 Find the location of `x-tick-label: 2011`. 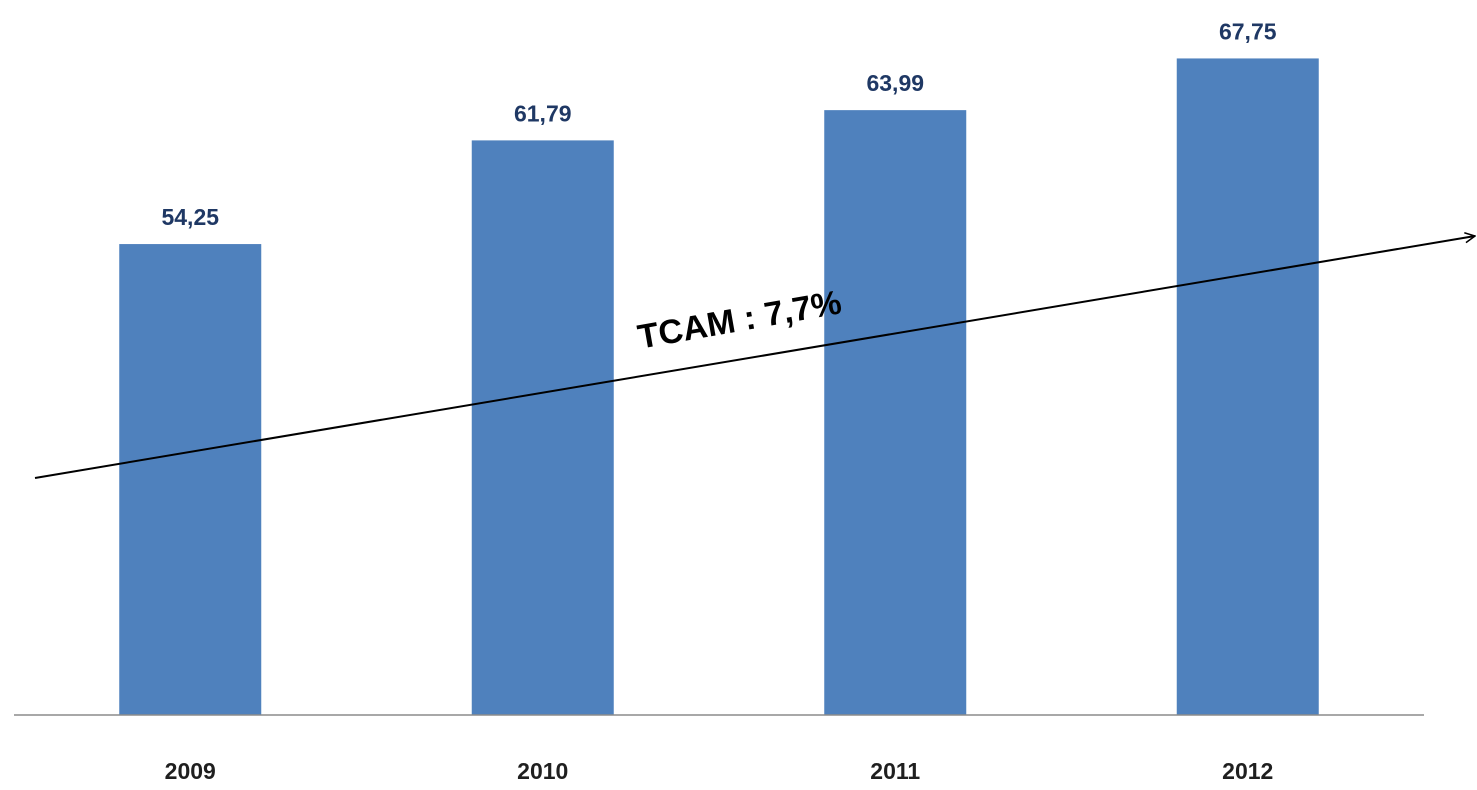

x-tick-label: 2011 is located at coordinates (895, 771).